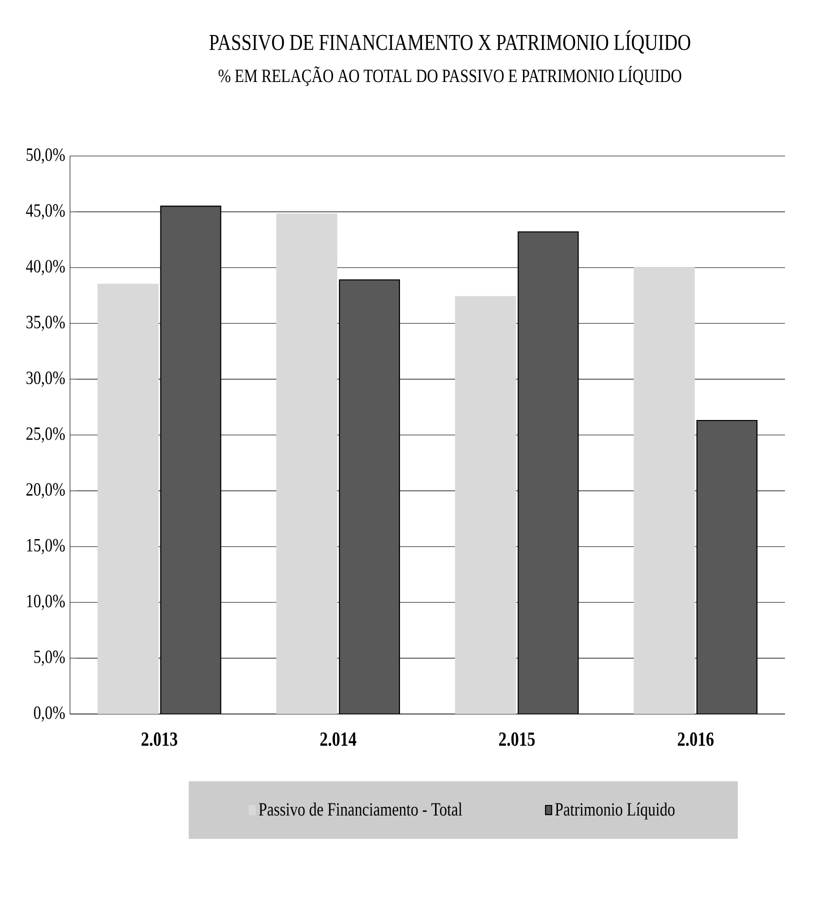 Image resolution: width=833 pixels, height=899 pixels. I want to click on x-tick-label: 2.013, so click(160, 739).